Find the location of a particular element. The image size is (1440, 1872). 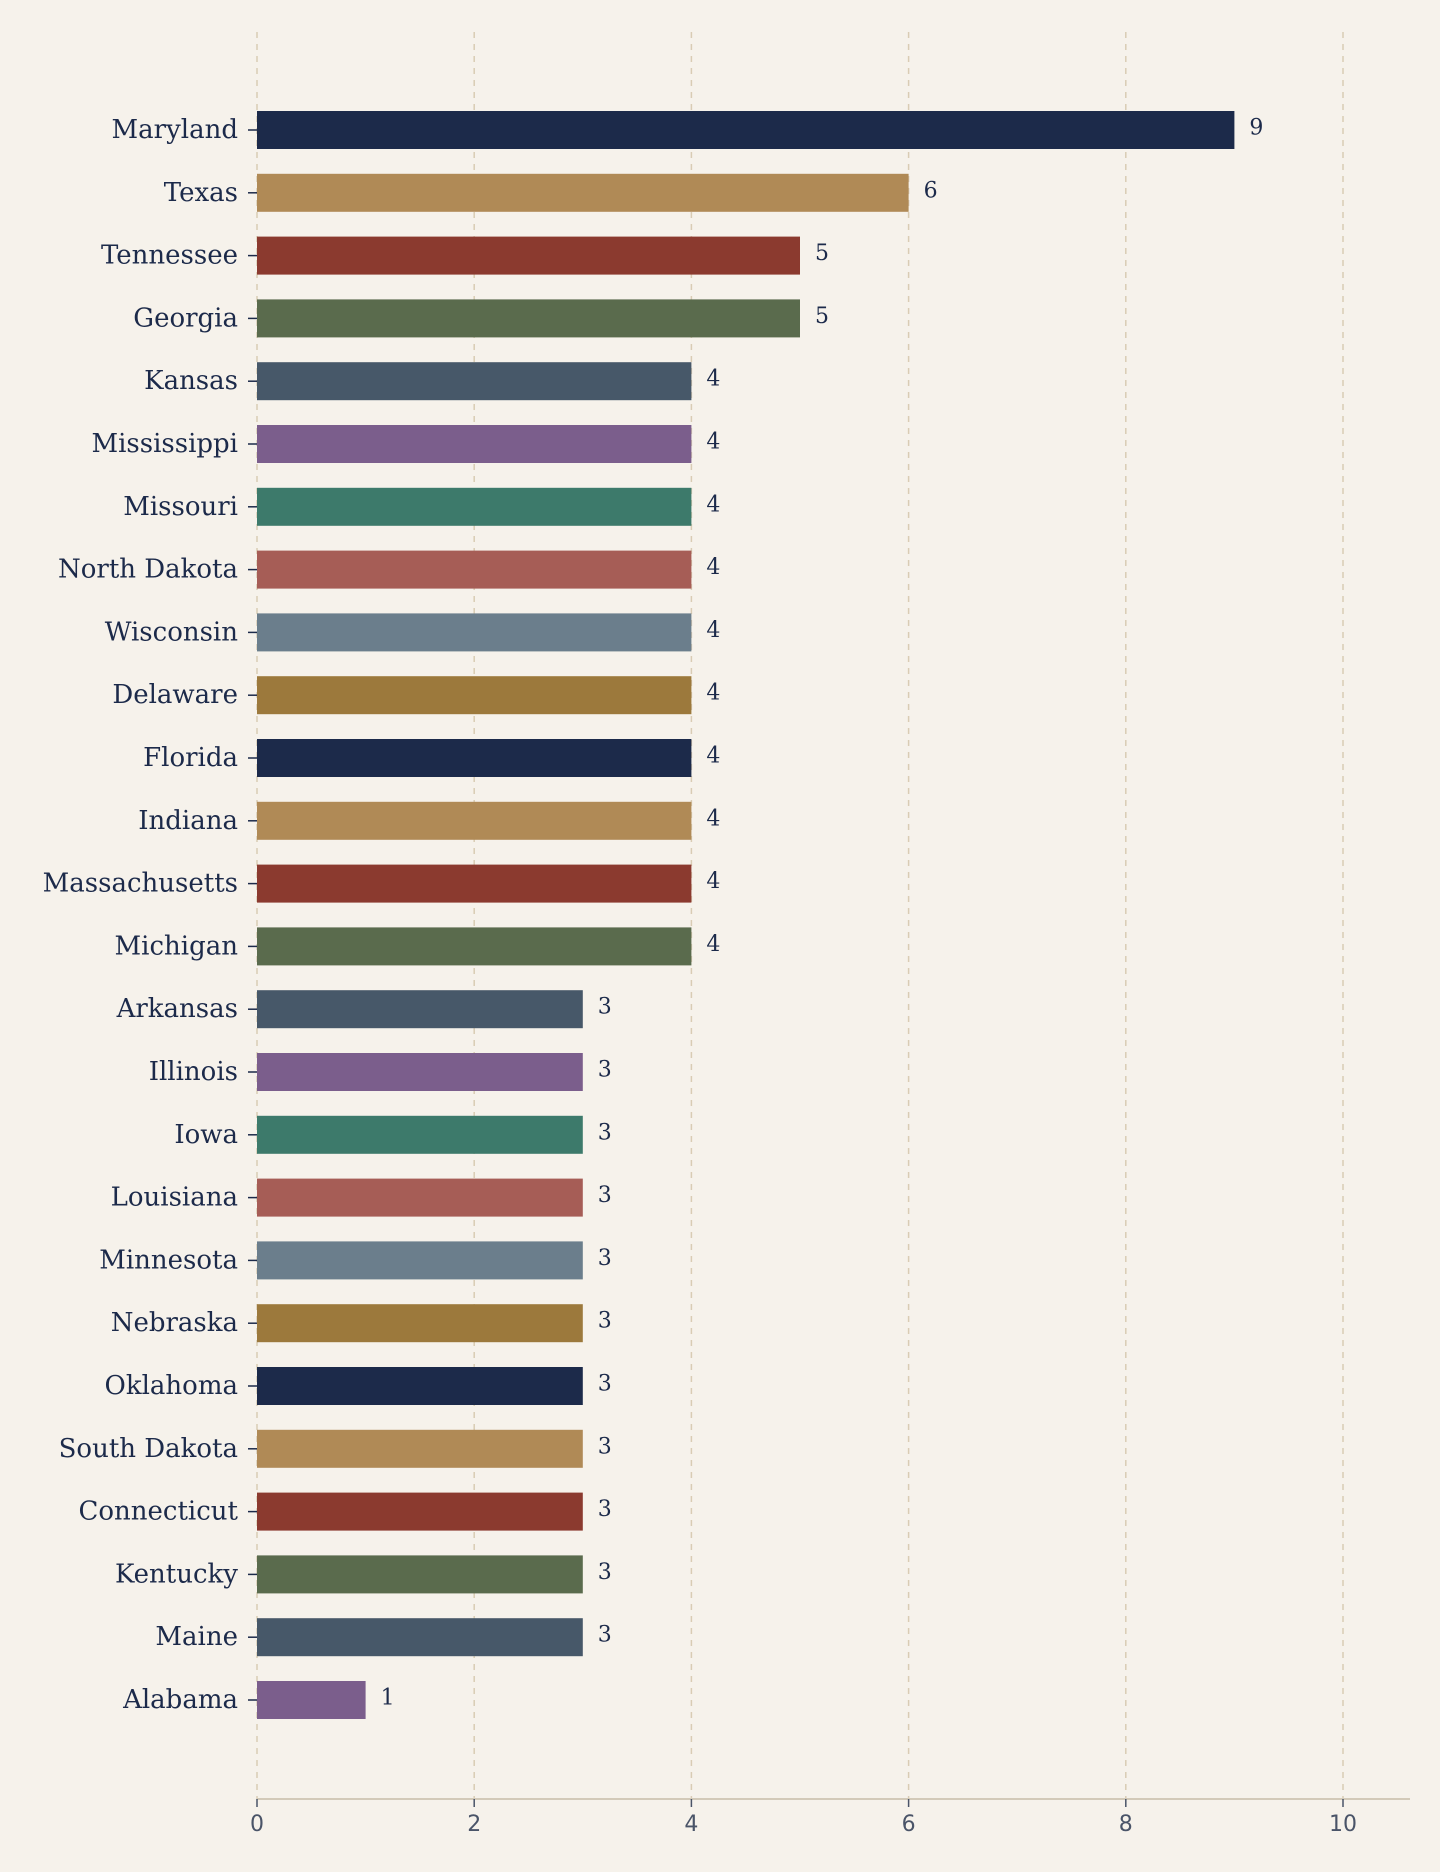

bar-illinois is located at coordinates (420, 1072).